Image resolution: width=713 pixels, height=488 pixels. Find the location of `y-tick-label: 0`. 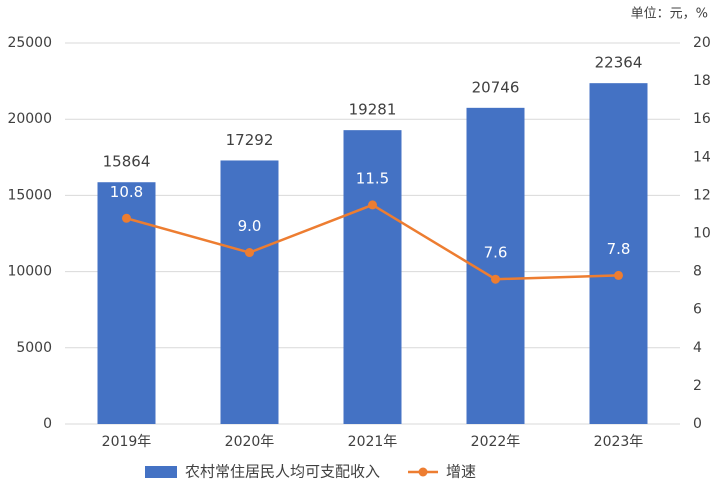

y-tick-label: 0 is located at coordinates (47, 424).